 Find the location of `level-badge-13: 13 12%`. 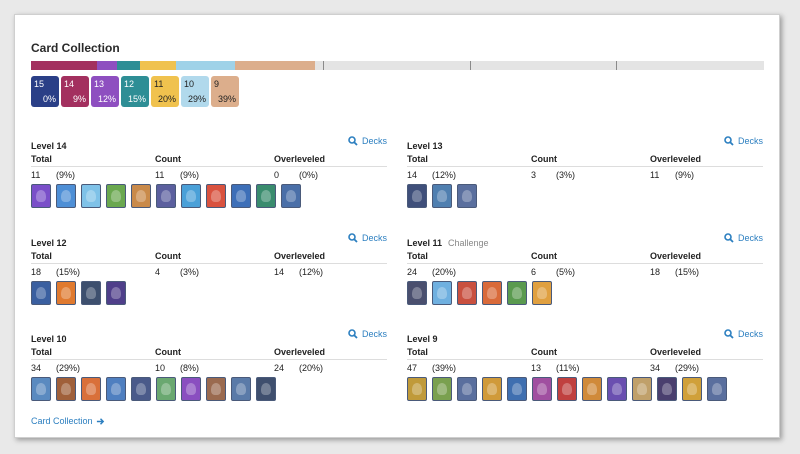

level-badge-13: 13 12% is located at coordinates (105, 91).